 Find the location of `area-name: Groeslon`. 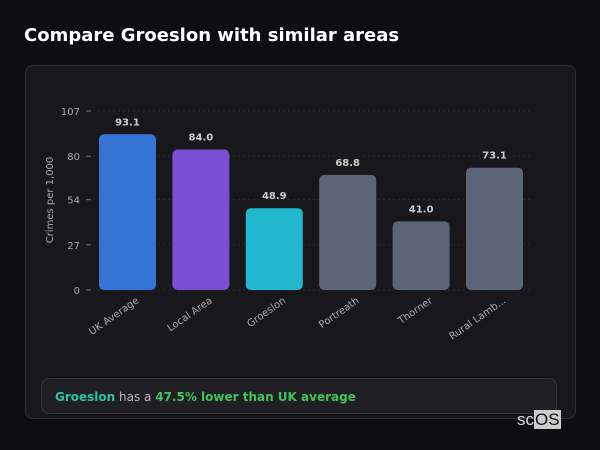

area-name: Groeslon is located at coordinates (85, 397).